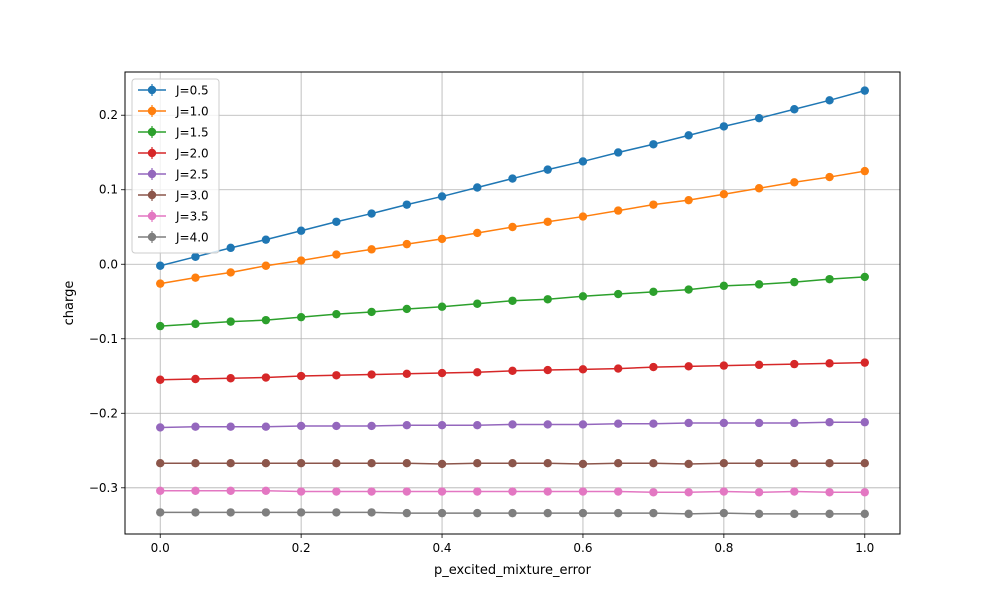 This screenshot has width=1000, height=600. Describe the element at coordinates (173, 154) in the screenshot. I see `legend-item: J=2.0` at that location.